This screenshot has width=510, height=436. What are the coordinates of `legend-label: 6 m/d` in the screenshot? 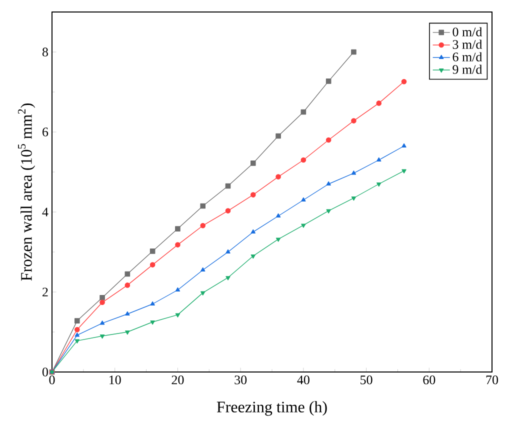 It's located at (467, 57).